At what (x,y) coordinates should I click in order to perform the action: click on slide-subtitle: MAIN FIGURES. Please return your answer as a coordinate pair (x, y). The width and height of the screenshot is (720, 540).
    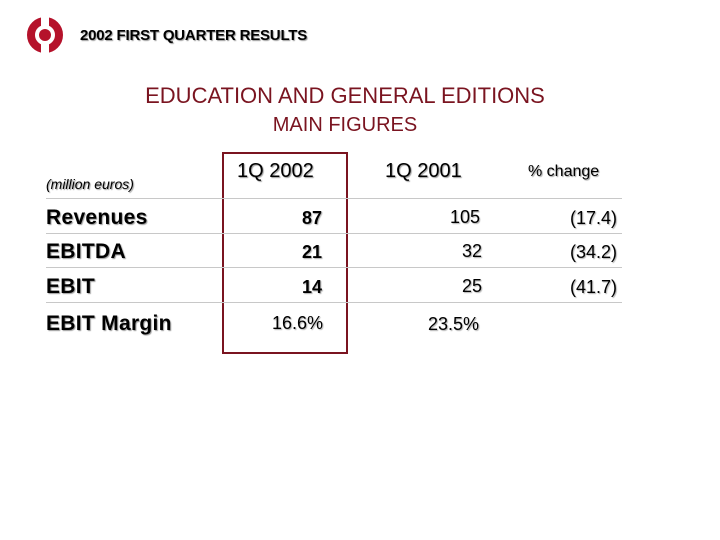
    Looking at the image, I should click on (345, 125).